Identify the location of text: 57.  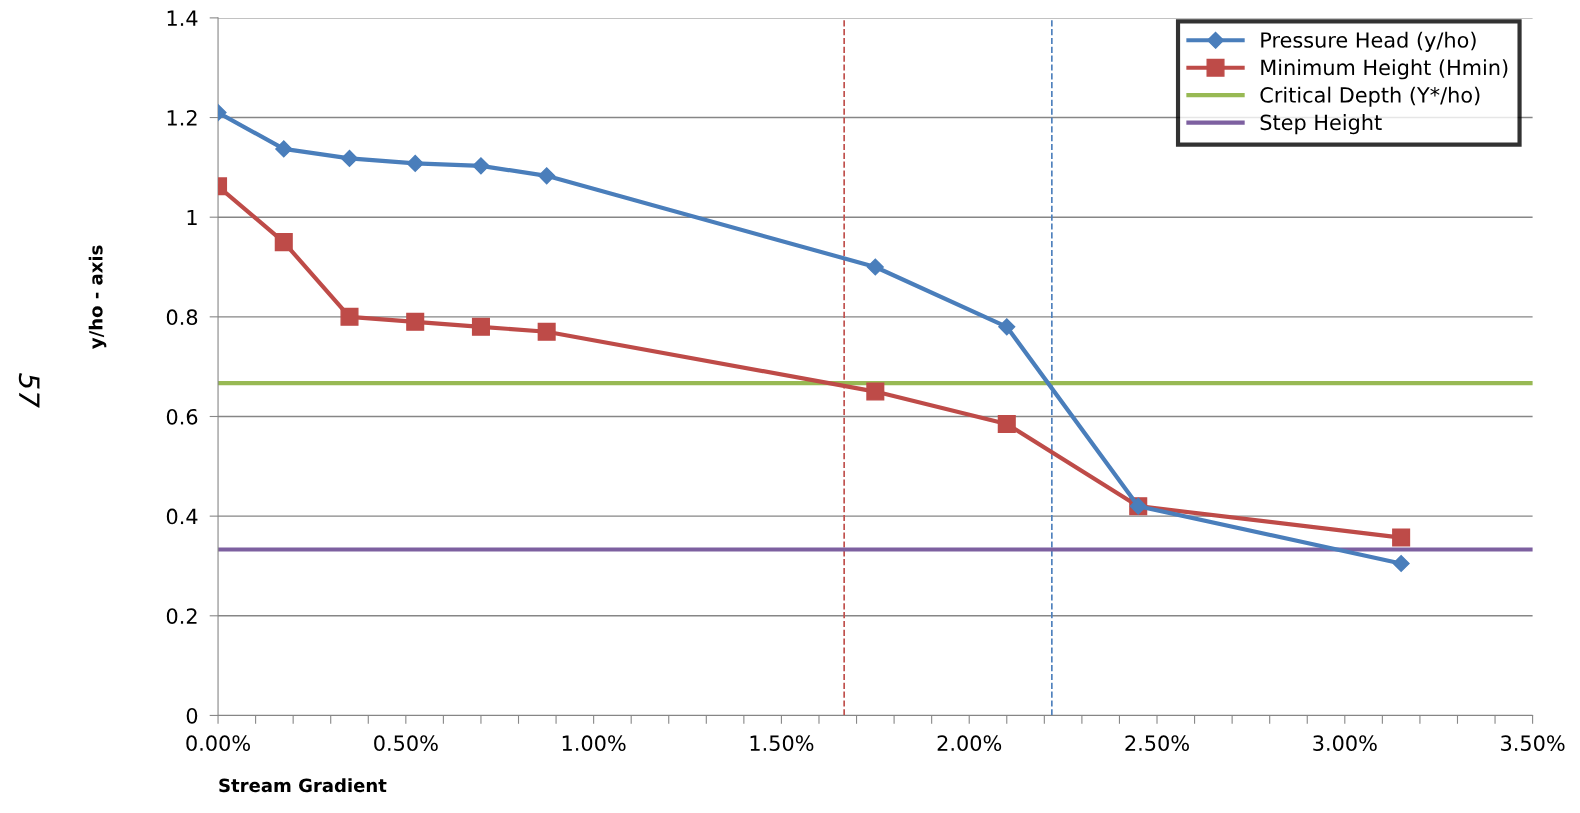
(29, 390).